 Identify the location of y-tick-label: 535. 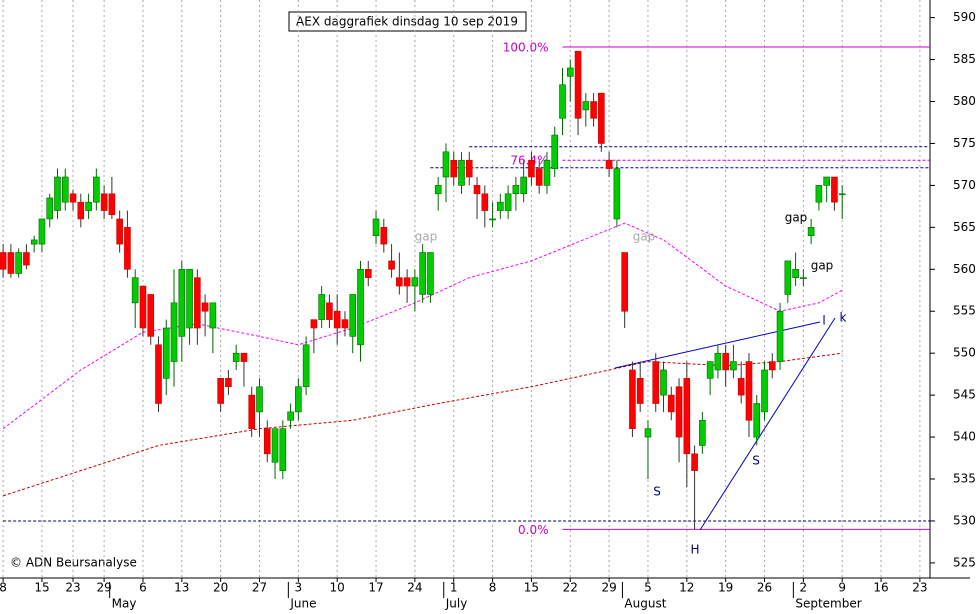
(964, 479).